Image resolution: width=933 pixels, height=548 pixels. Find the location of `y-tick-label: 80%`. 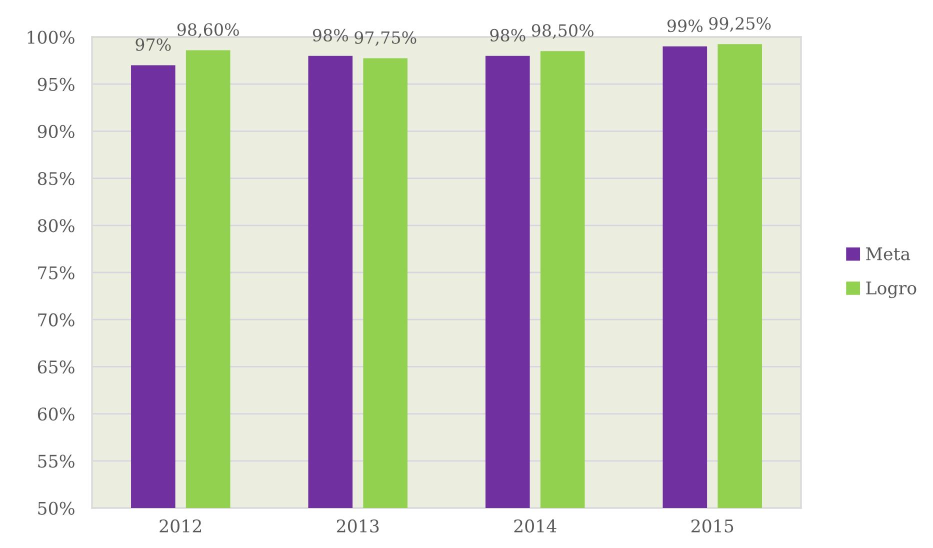

y-tick-label: 80% is located at coordinates (56, 225).